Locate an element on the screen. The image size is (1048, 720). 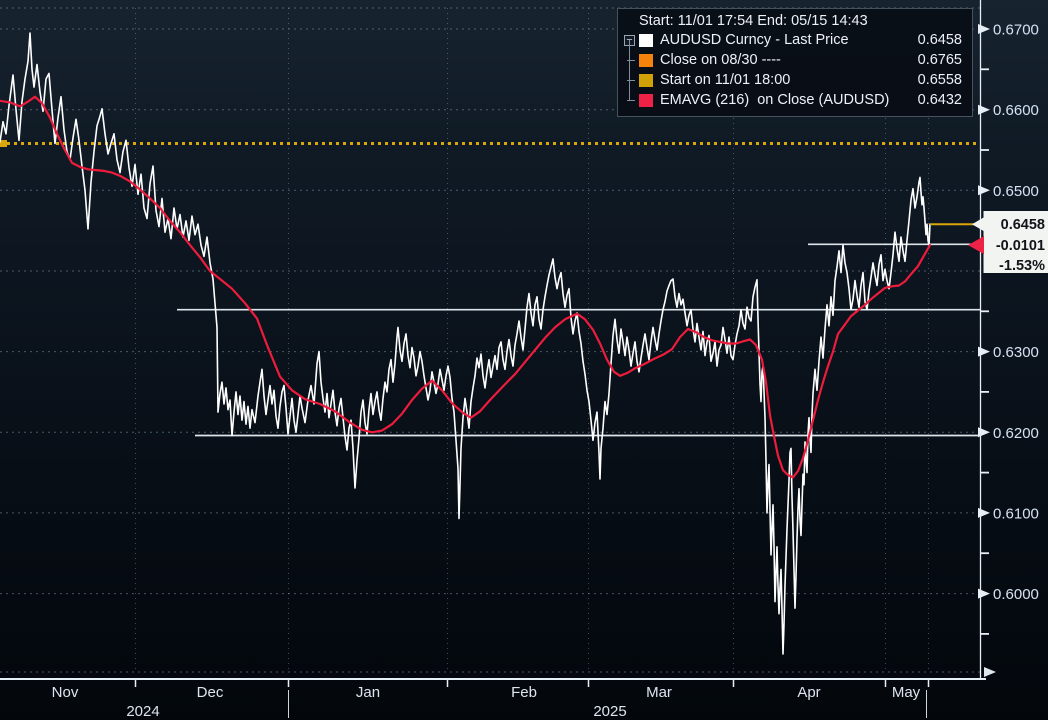
month-label: Dec is located at coordinates (210, 692).